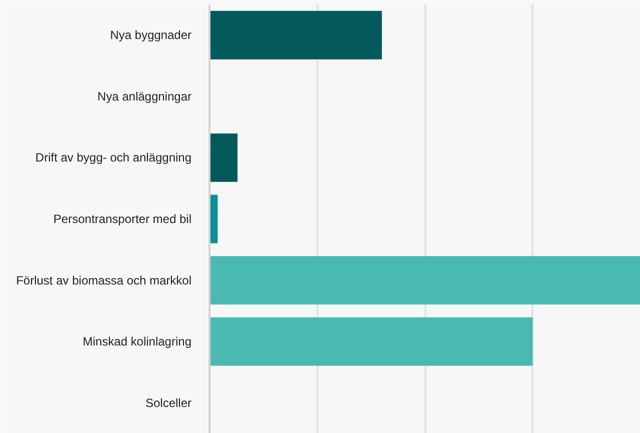 The width and height of the screenshot is (640, 433). What do you see at coordinates (104, 280) in the screenshot?
I see `y-tick-label: Förlust av biomassa och markkol` at bounding box center [104, 280].